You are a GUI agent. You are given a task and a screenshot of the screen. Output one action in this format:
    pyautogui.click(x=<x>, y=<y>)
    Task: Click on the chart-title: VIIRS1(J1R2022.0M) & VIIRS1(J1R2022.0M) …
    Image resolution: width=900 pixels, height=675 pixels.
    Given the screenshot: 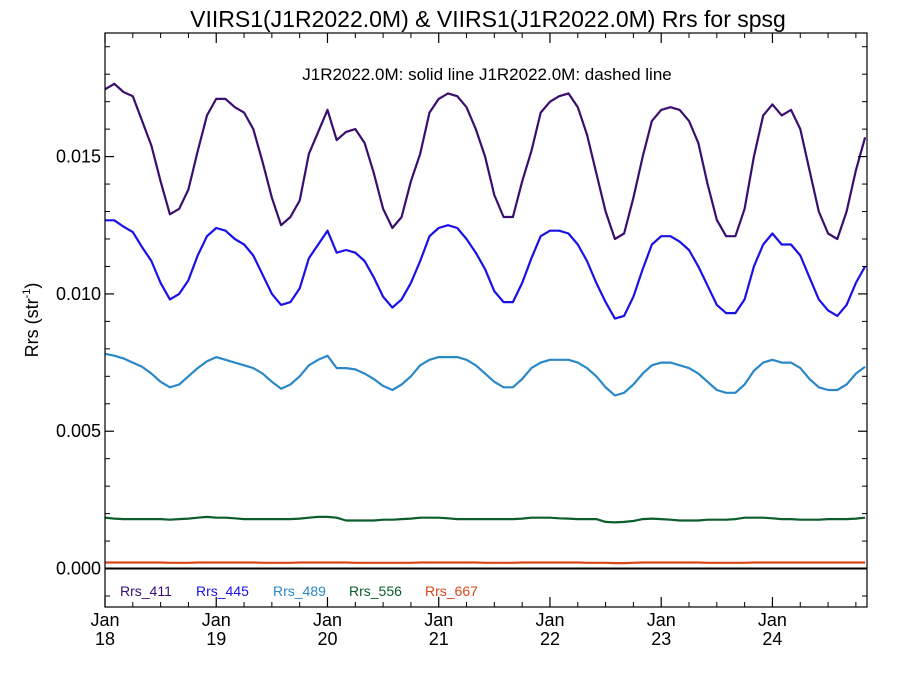 What is the action you would take?
    pyautogui.click(x=488, y=19)
    